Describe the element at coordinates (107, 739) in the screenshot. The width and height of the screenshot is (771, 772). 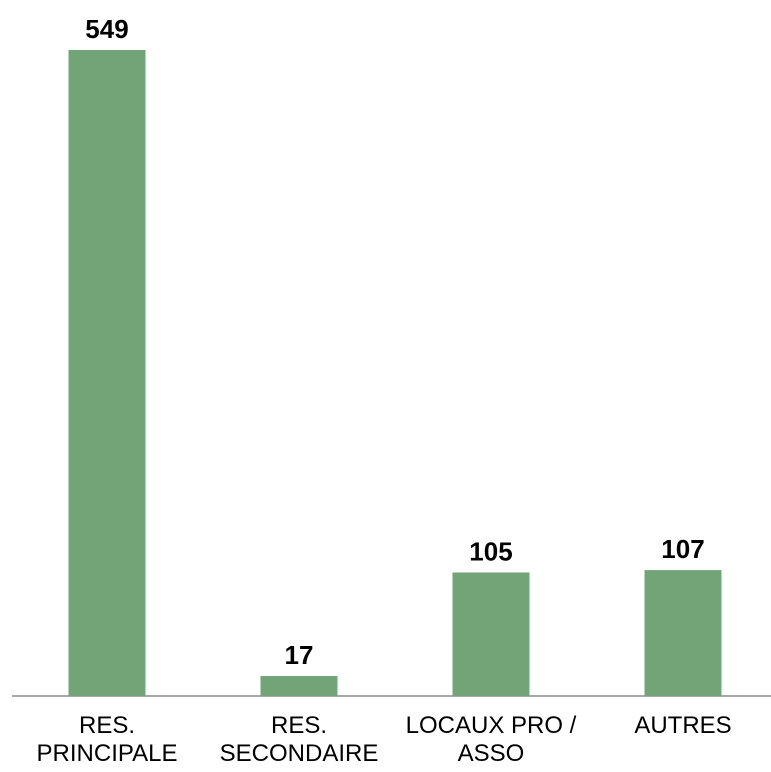
I see `x-tick-label: RES. PRINCIPALE` at that location.